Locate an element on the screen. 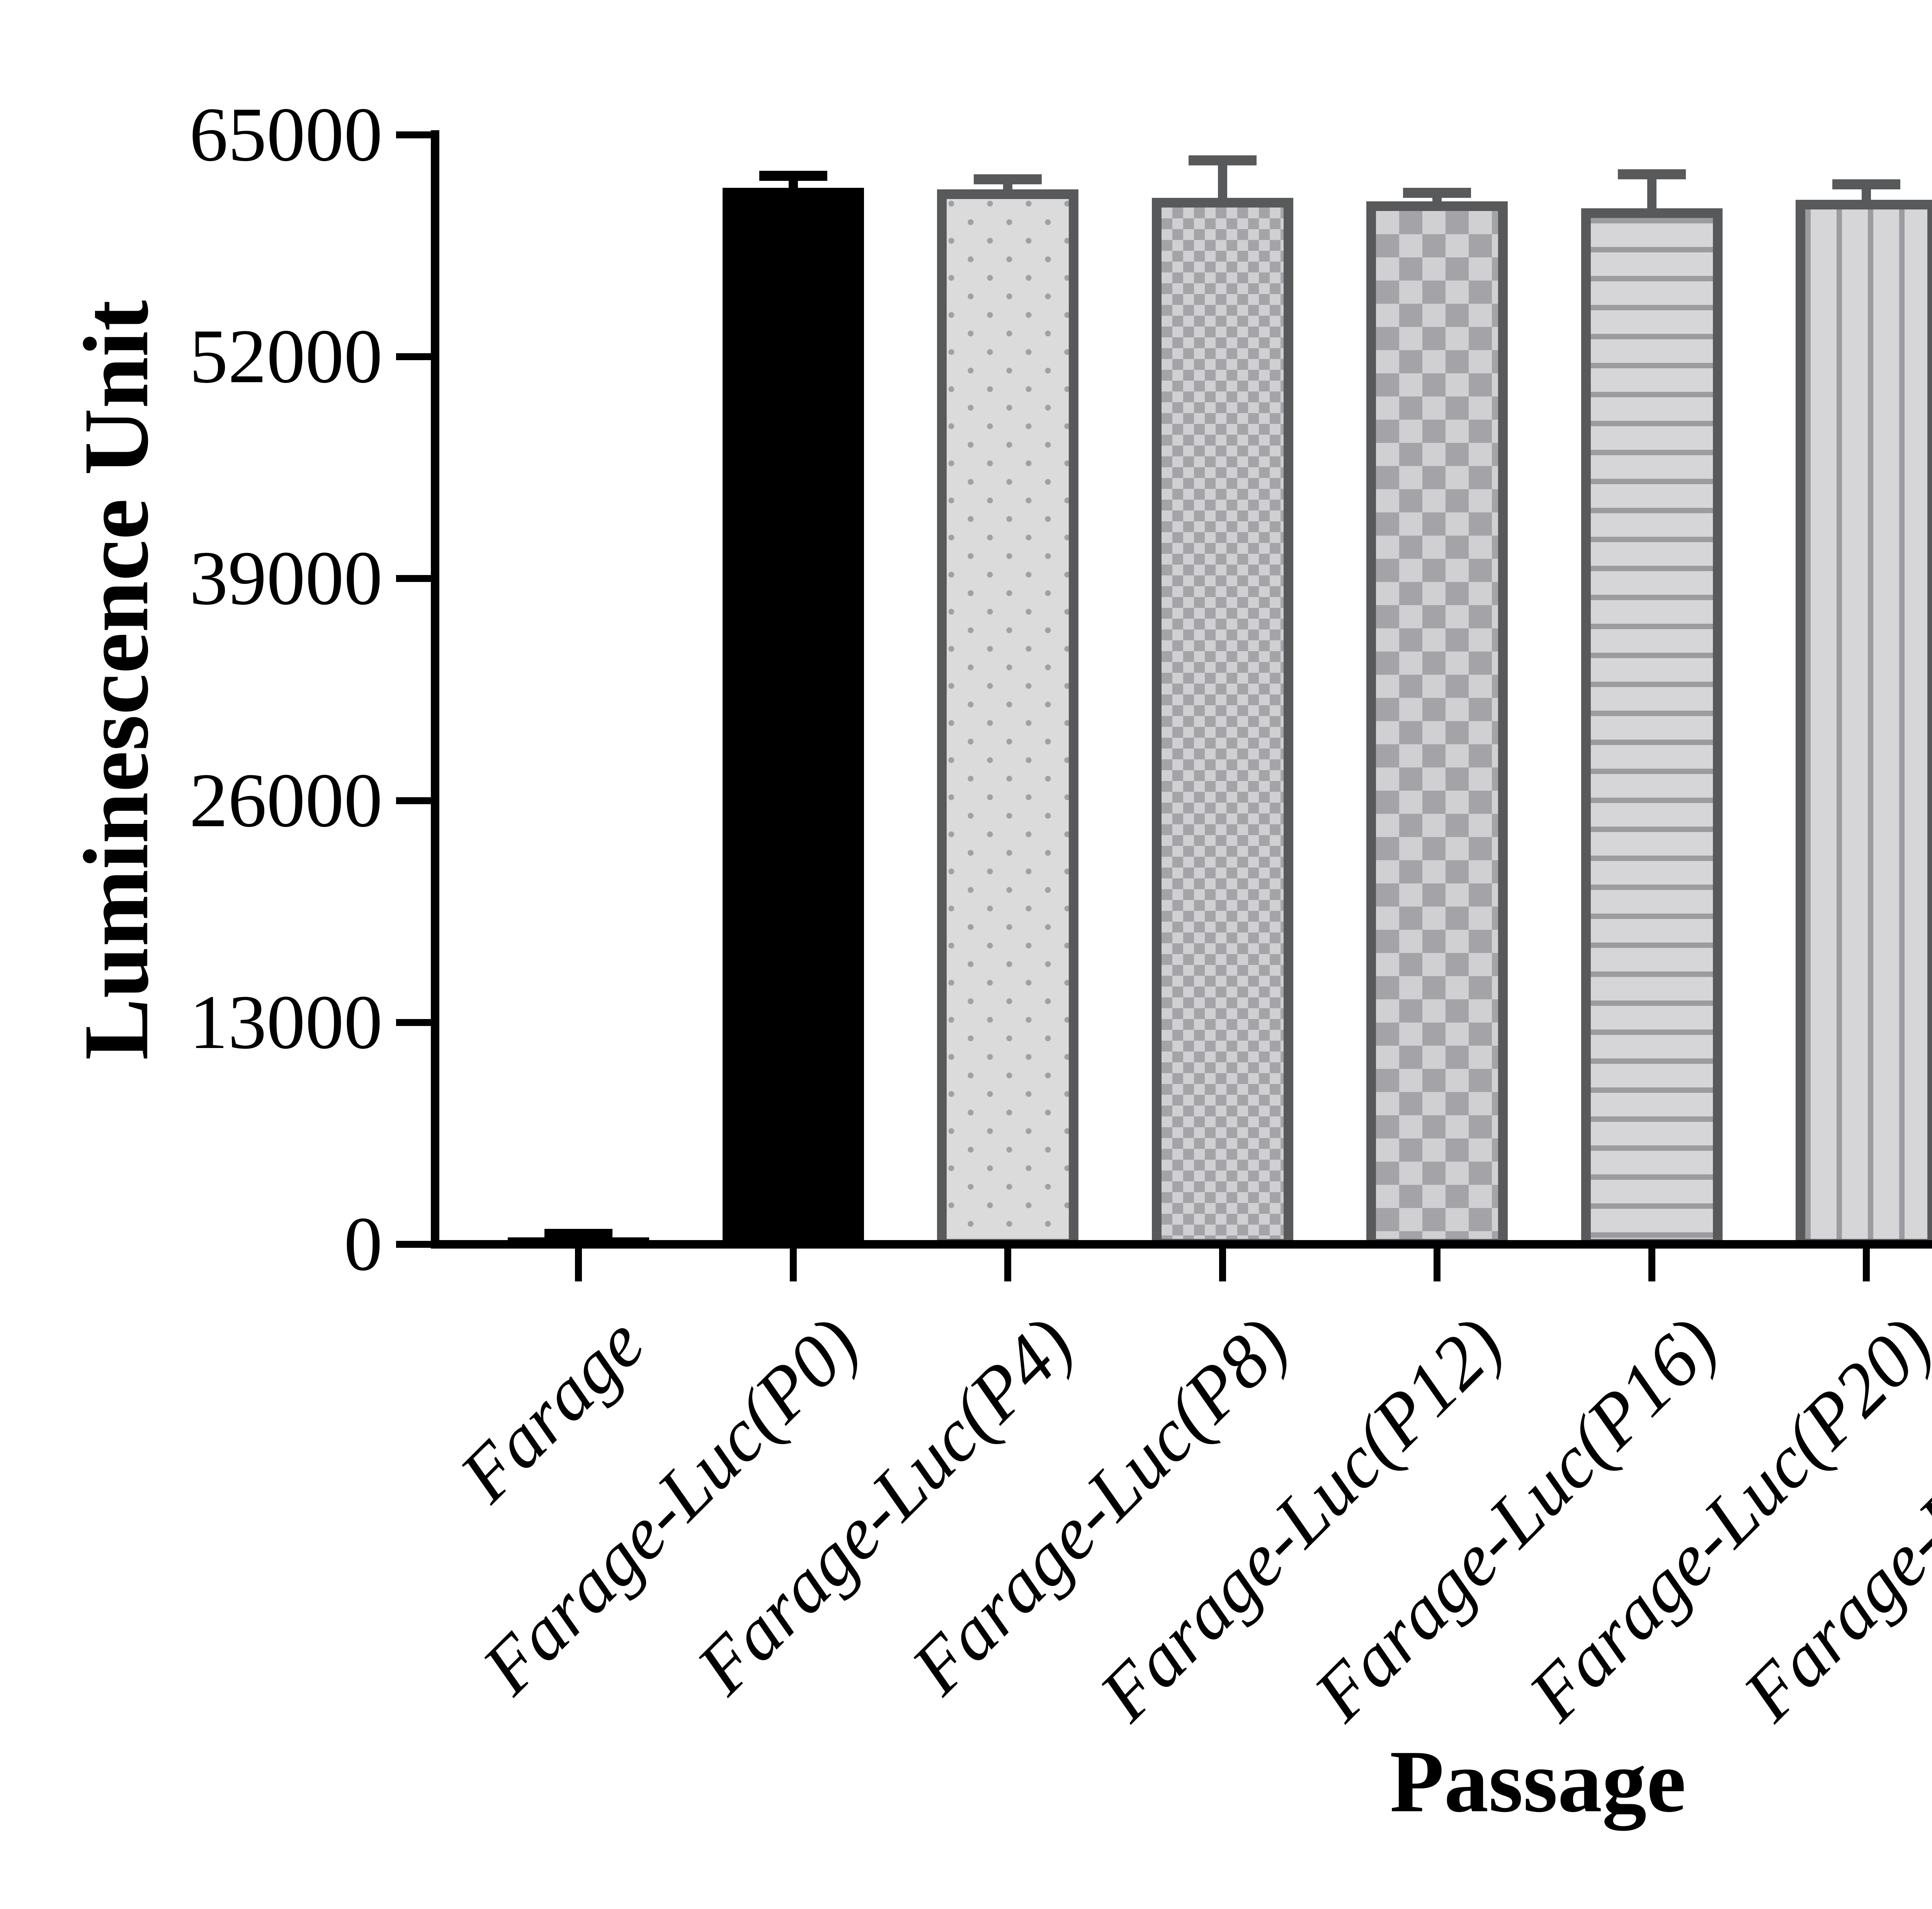 The height and width of the screenshot is (1909, 1932). x-axis-line is located at coordinates (1182, 1244).